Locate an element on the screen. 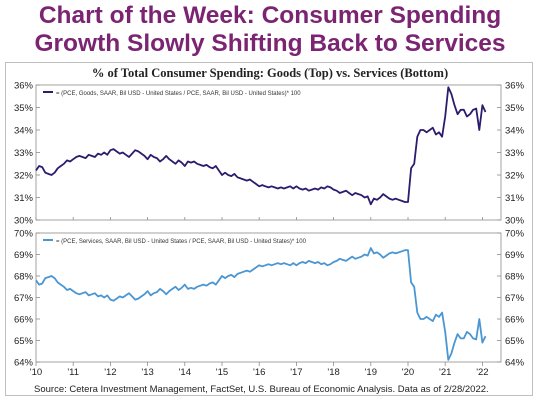  xtick-label: '20 is located at coordinates (408, 372).